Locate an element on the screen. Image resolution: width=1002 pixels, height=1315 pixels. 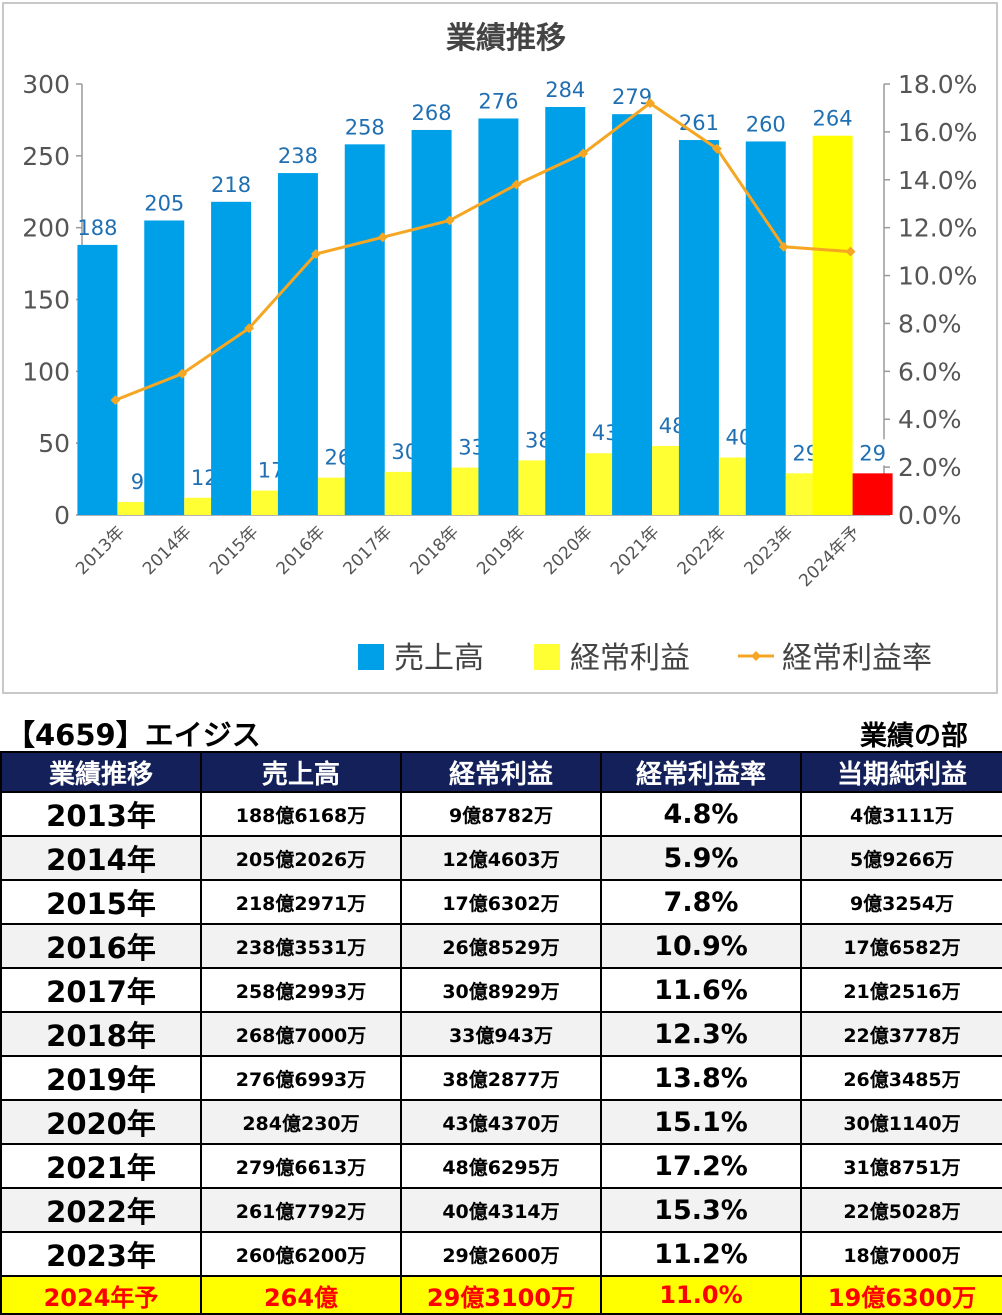
data-label-sales: 258 is located at coordinates (365, 127).